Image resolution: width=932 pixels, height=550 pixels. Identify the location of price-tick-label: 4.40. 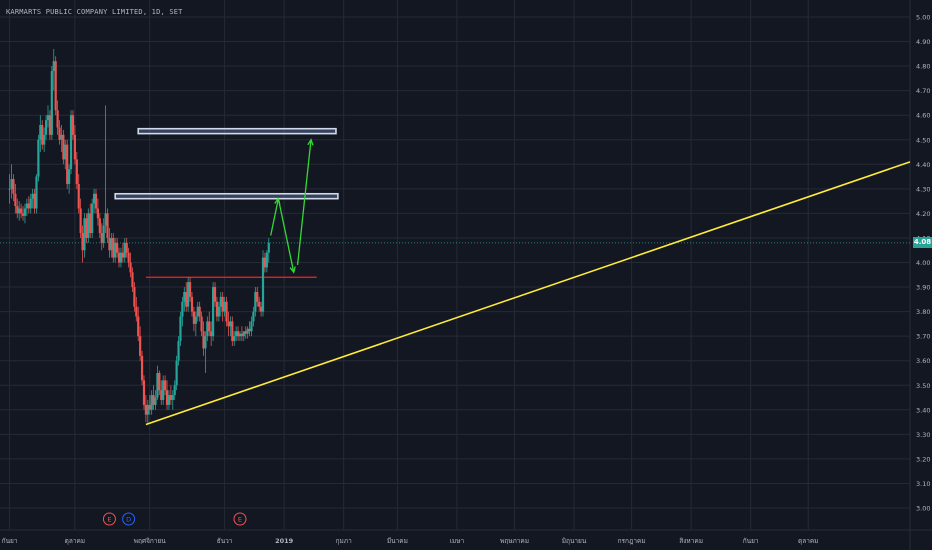
(923, 165).